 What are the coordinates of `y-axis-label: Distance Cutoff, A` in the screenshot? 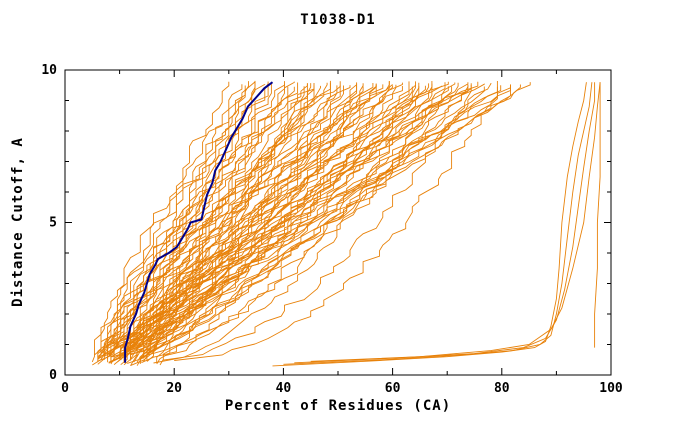 It's located at (18, 222).